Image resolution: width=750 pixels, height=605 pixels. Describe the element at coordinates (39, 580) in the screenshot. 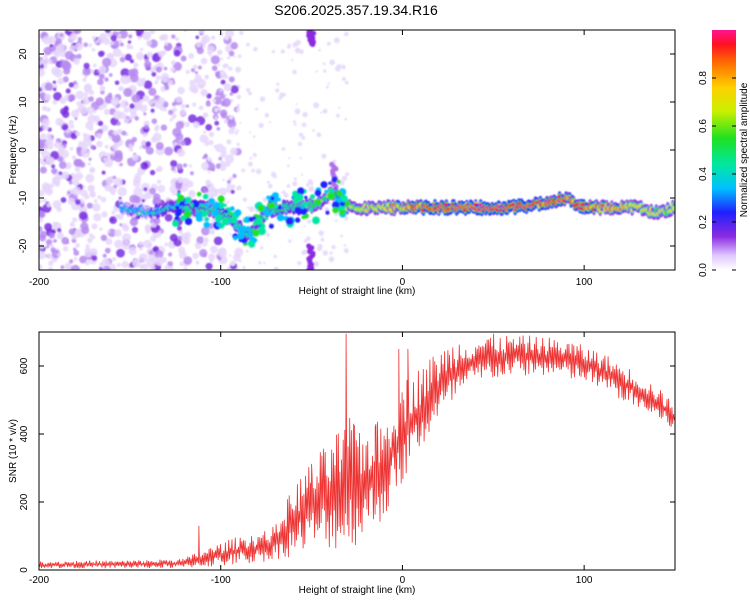

I see `snr-xtick-label: -200` at that location.